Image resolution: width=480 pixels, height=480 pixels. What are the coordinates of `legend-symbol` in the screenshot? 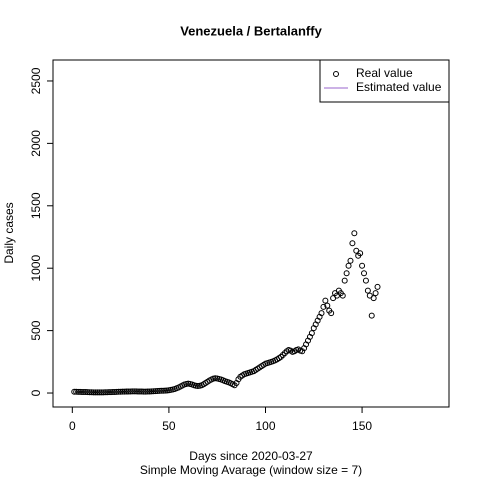 It's located at (336, 74).